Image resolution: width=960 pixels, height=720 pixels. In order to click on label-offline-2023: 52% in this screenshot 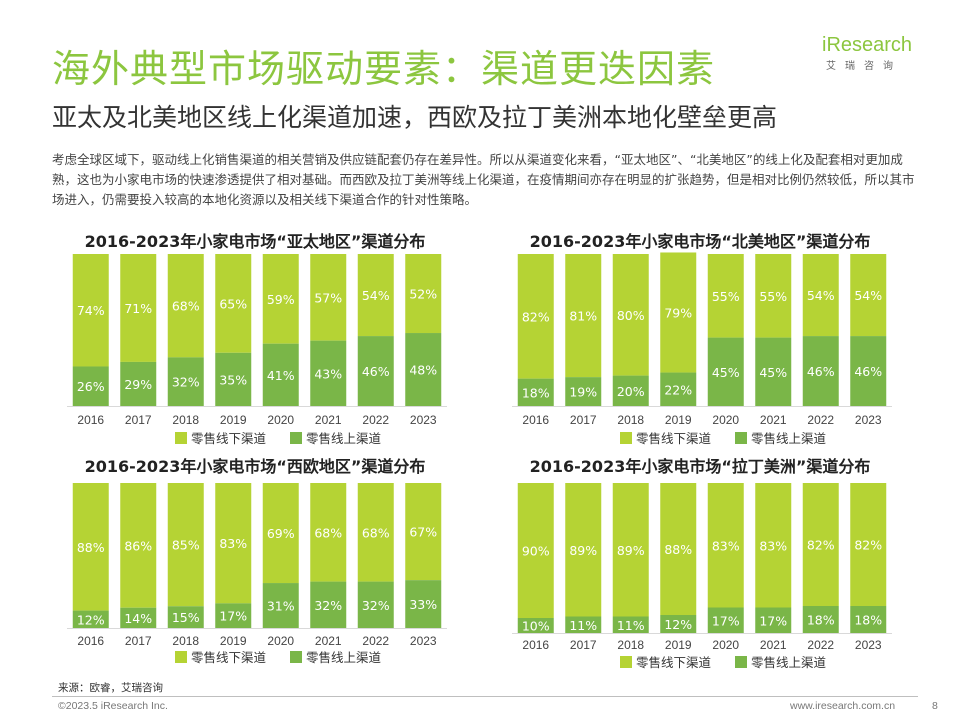, I will do `click(423, 294)`.